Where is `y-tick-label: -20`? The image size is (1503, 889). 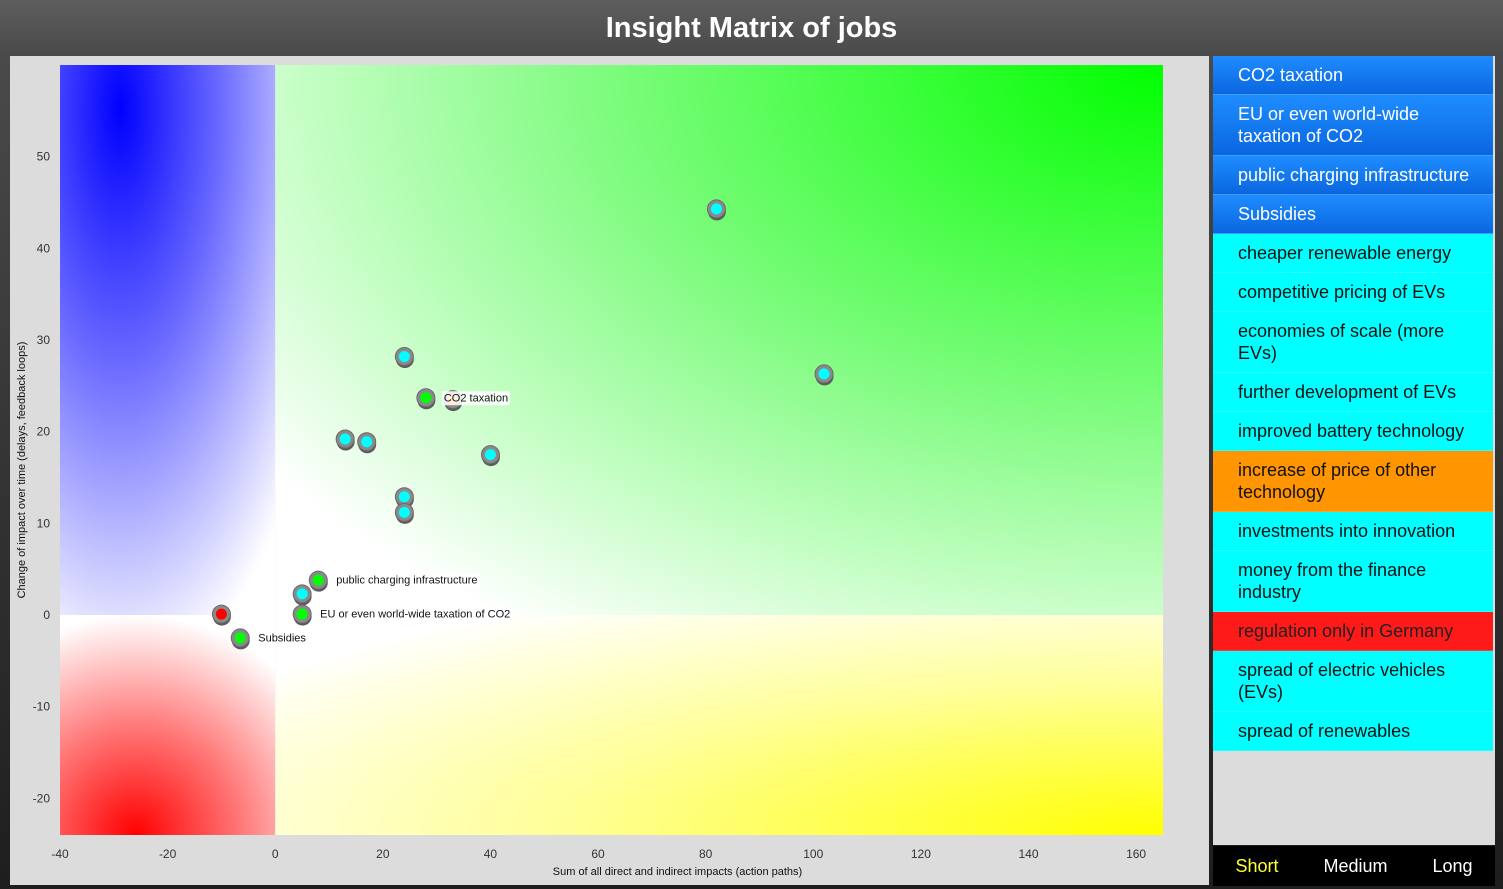 y-tick-label: -20 is located at coordinates (42, 798).